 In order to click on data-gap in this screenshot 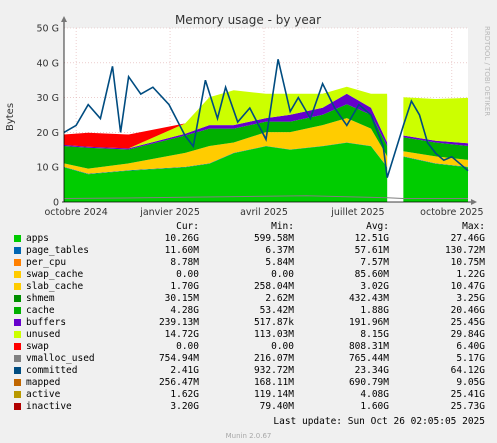, I will do `click(395, 115)`.